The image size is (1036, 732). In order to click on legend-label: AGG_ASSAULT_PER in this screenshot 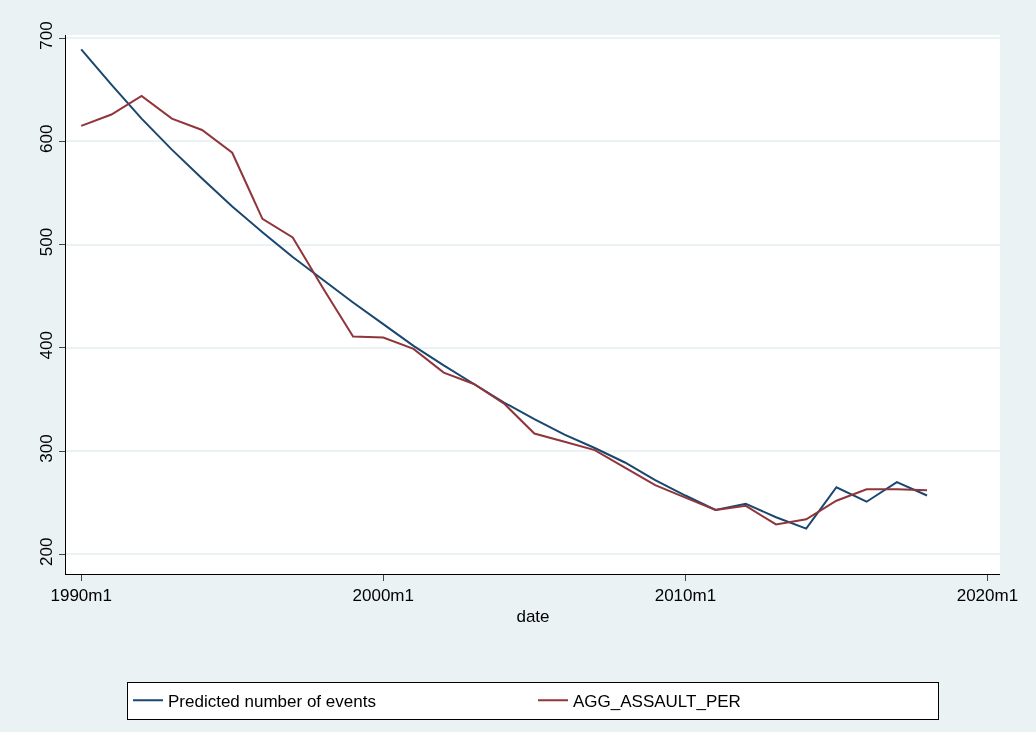, I will do `click(657, 701)`.